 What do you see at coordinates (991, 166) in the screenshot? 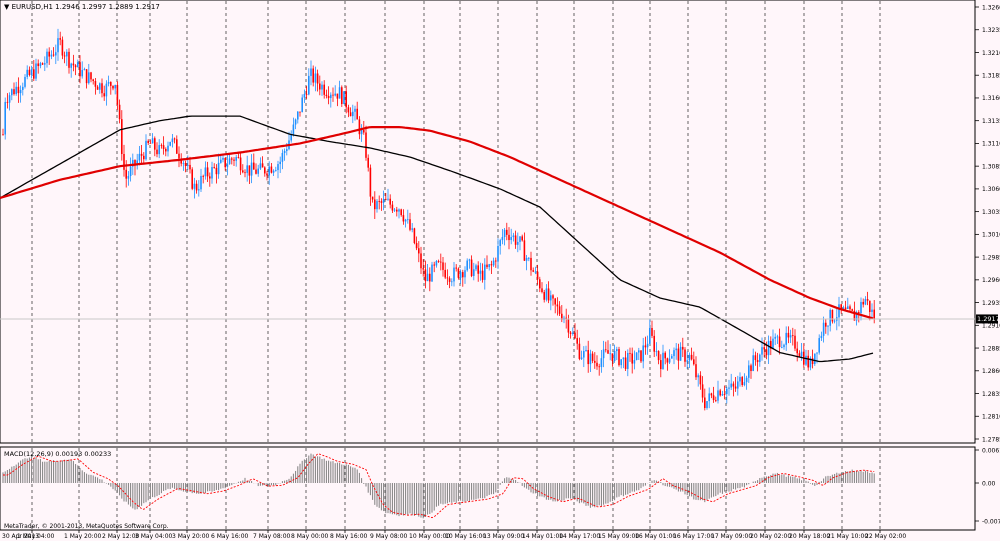
I see `price-tick-label: 1.3085` at bounding box center [991, 166].